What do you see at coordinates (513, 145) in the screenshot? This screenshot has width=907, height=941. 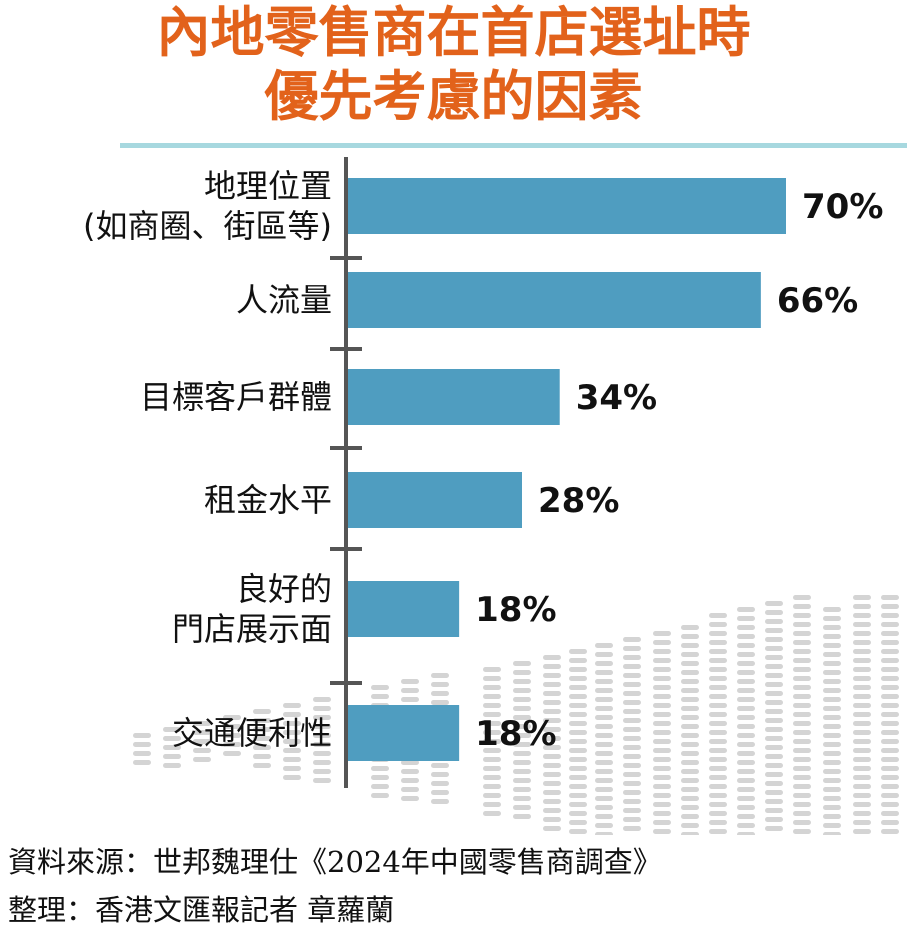 I see `title-divider` at bounding box center [513, 145].